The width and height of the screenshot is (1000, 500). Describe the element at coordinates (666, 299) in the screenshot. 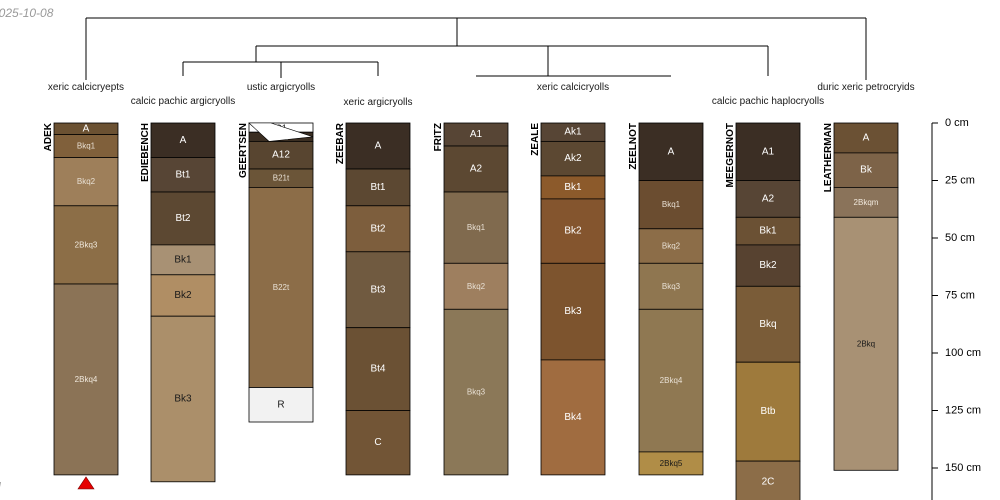

I see `soil-profile: ZEELNOT A Bkq1 Bkq2 Bkq3 2Bkq4 2Bkq5` at that location.